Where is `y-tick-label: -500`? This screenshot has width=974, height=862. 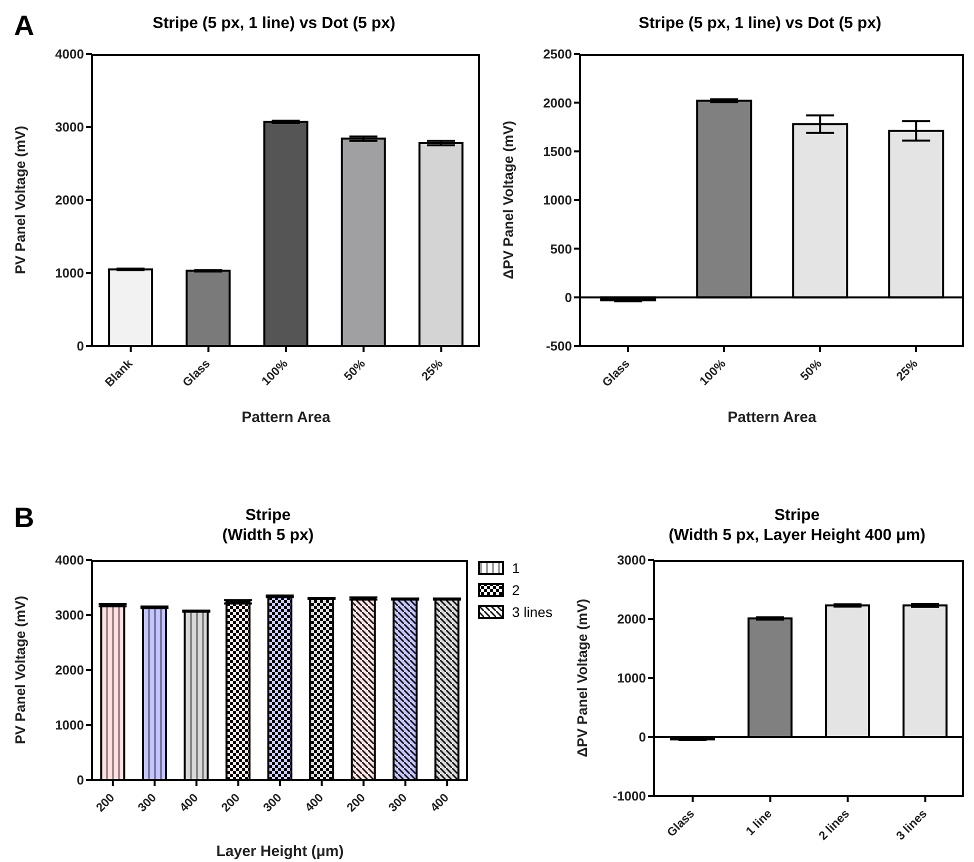 y-tick-label: -500 is located at coordinates (559, 346).